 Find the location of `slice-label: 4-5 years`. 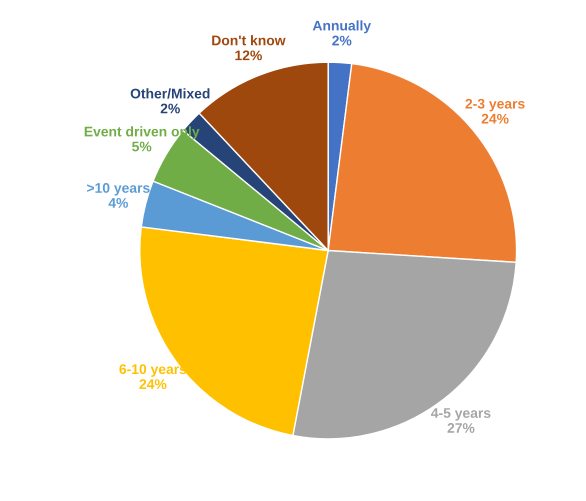

slice-label: 4-5 years is located at coordinates (460, 414).